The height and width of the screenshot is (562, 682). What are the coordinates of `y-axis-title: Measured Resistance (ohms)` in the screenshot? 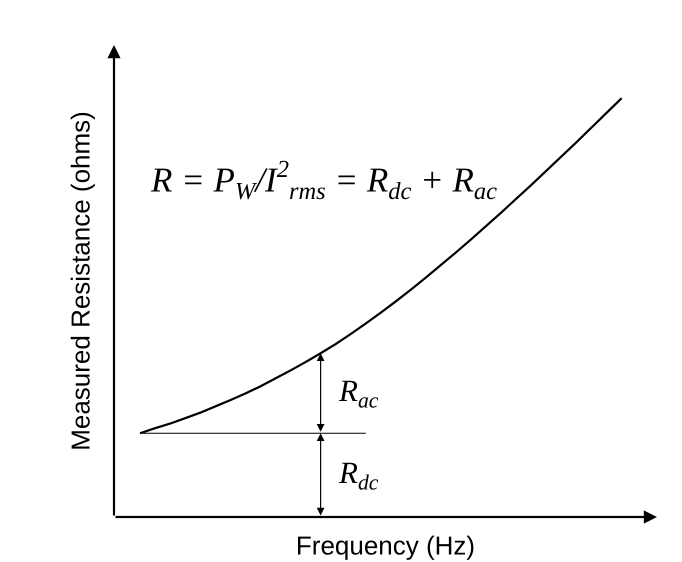 It's located at (80, 281).